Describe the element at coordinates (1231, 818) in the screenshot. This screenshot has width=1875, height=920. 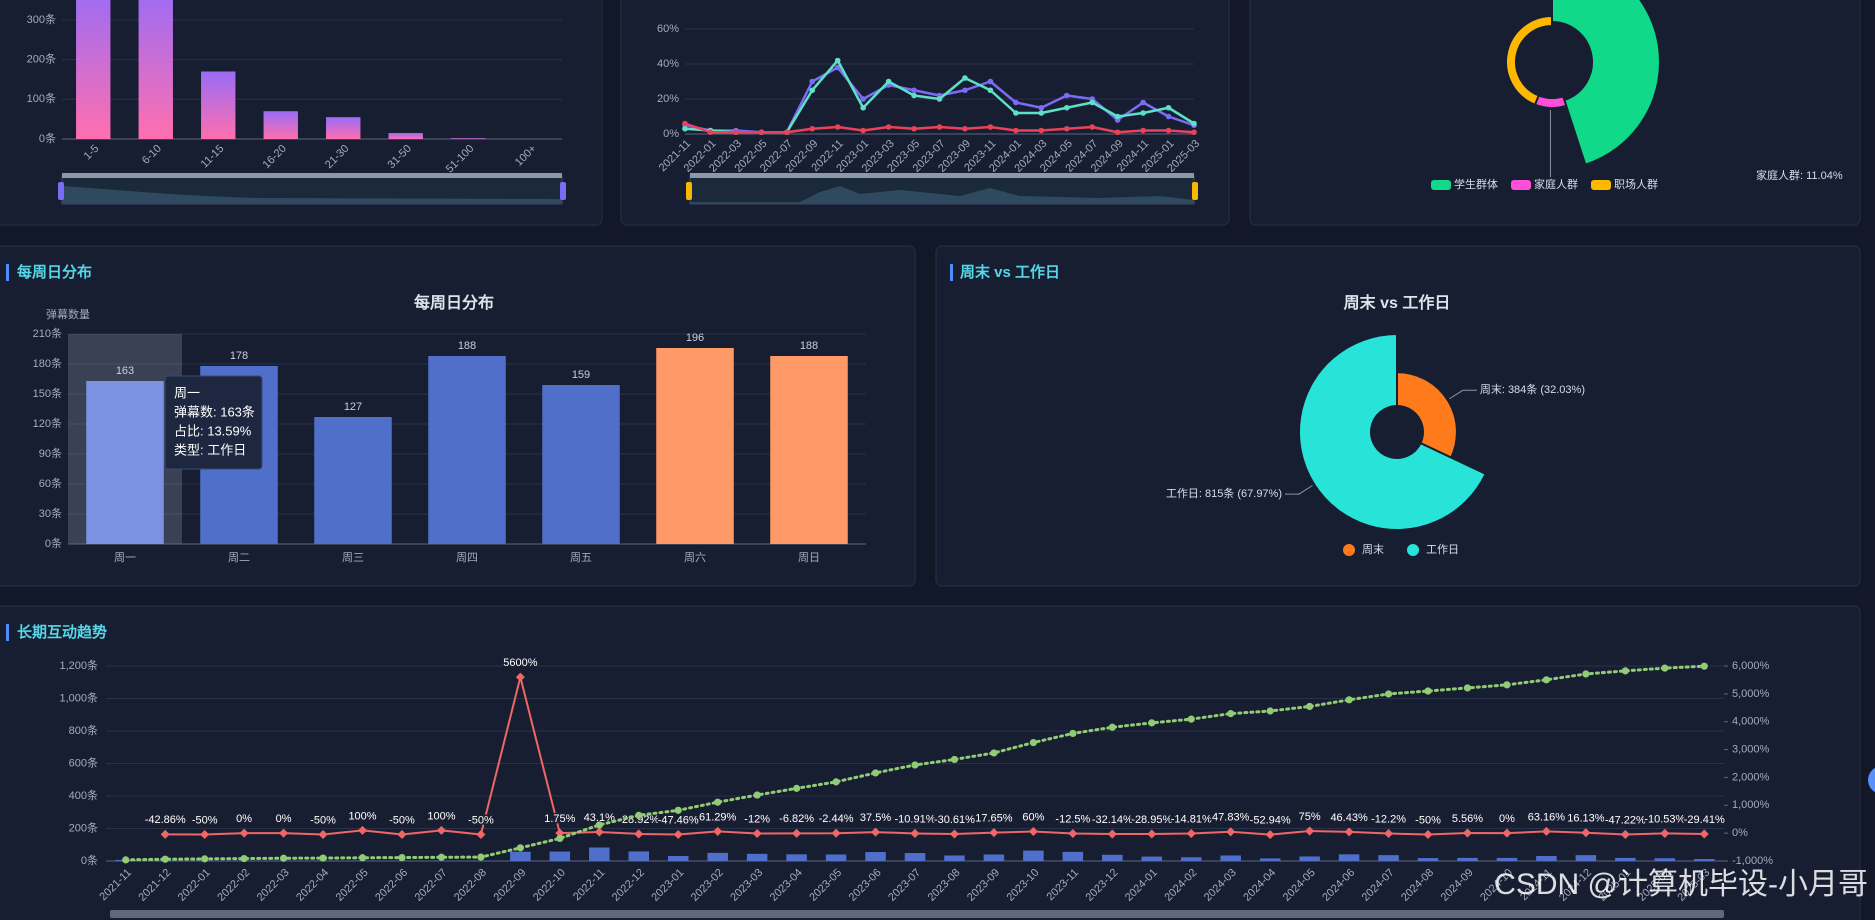
I see `data-label: 47.83%` at that location.